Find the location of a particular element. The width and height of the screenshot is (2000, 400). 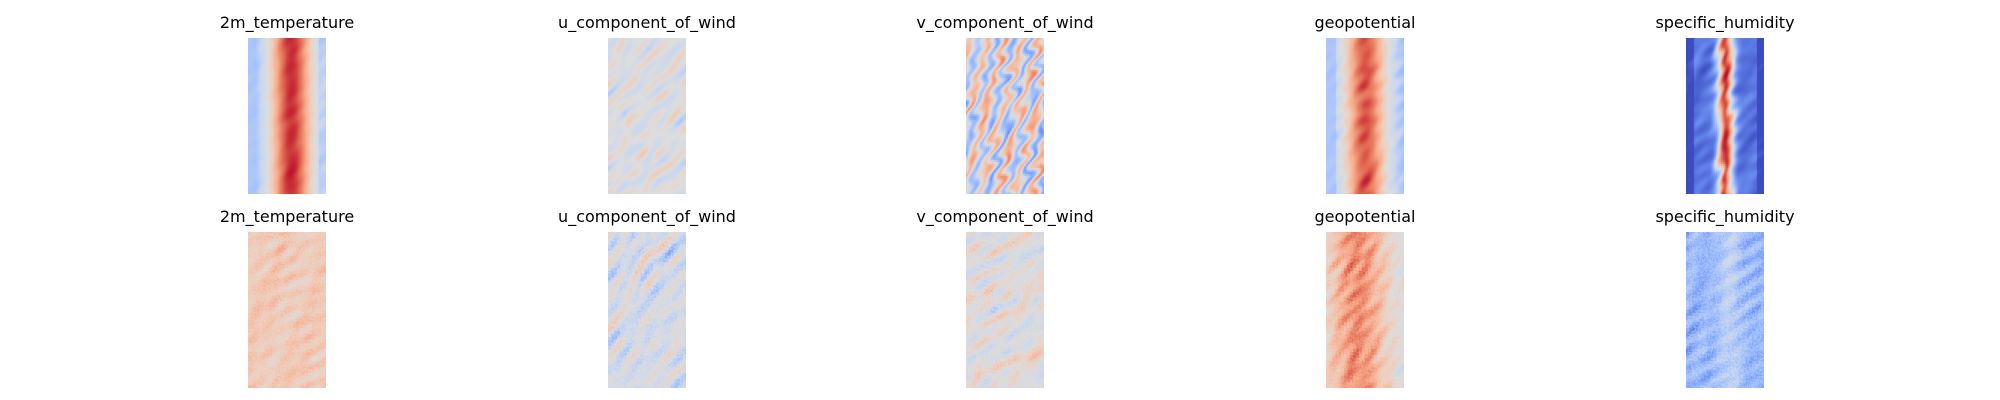

field-panel-u-component-of-wind-row1 is located at coordinates (647, 116).